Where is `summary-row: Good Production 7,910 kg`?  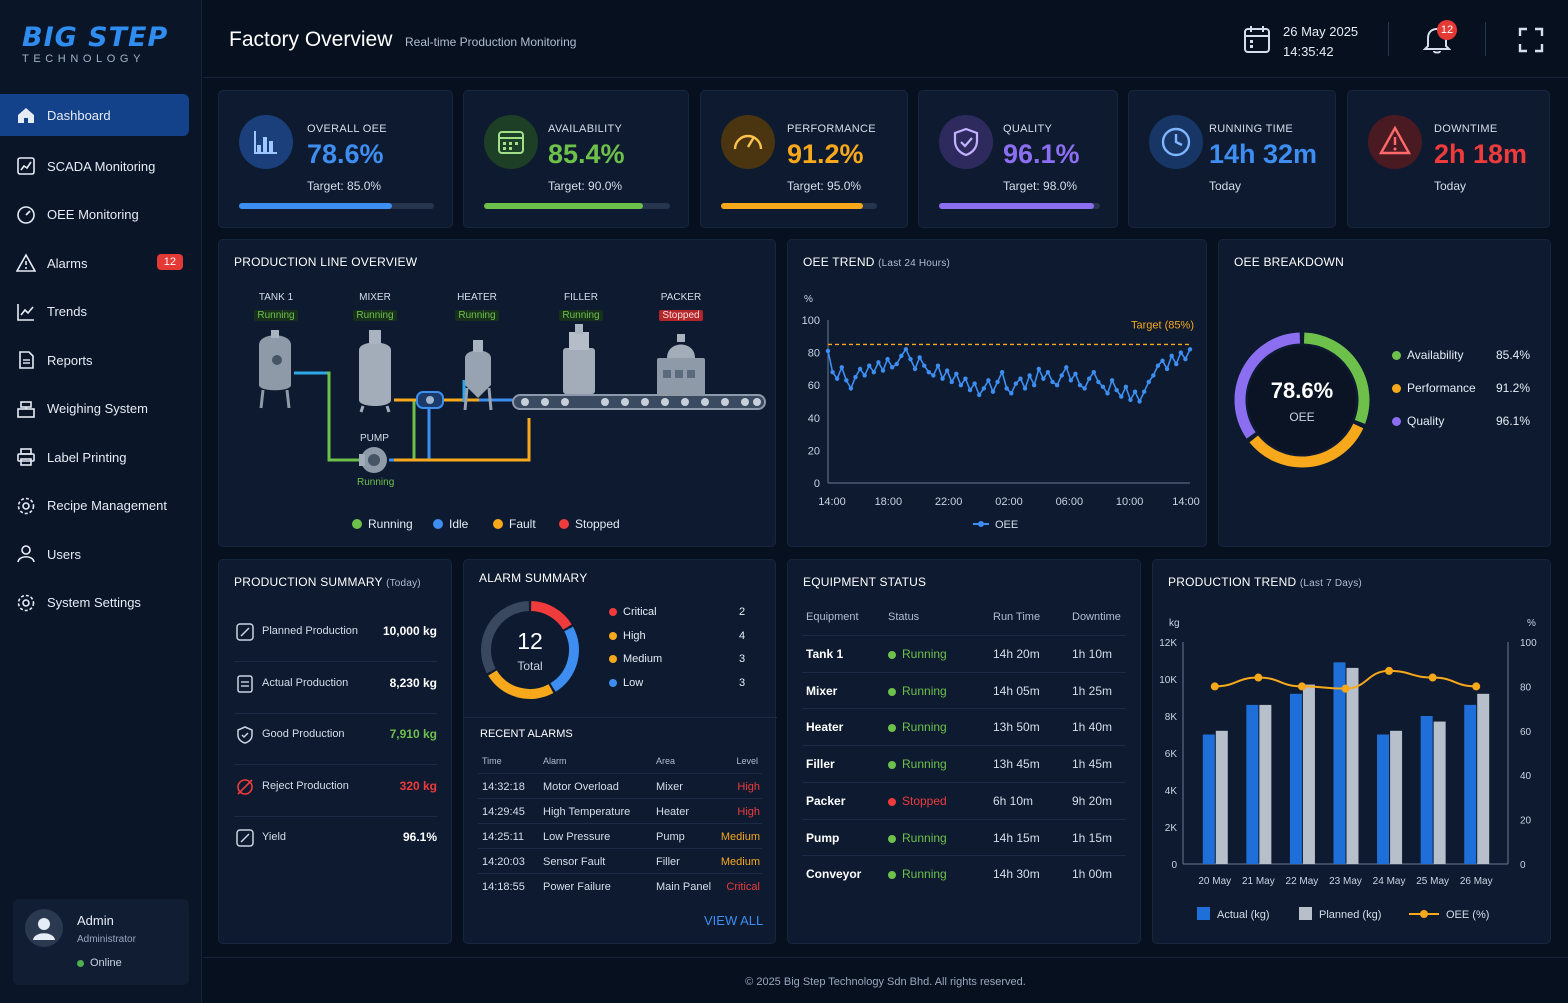
summary-row: Good Production 7,910 kg is located at coordinates (335, 742).